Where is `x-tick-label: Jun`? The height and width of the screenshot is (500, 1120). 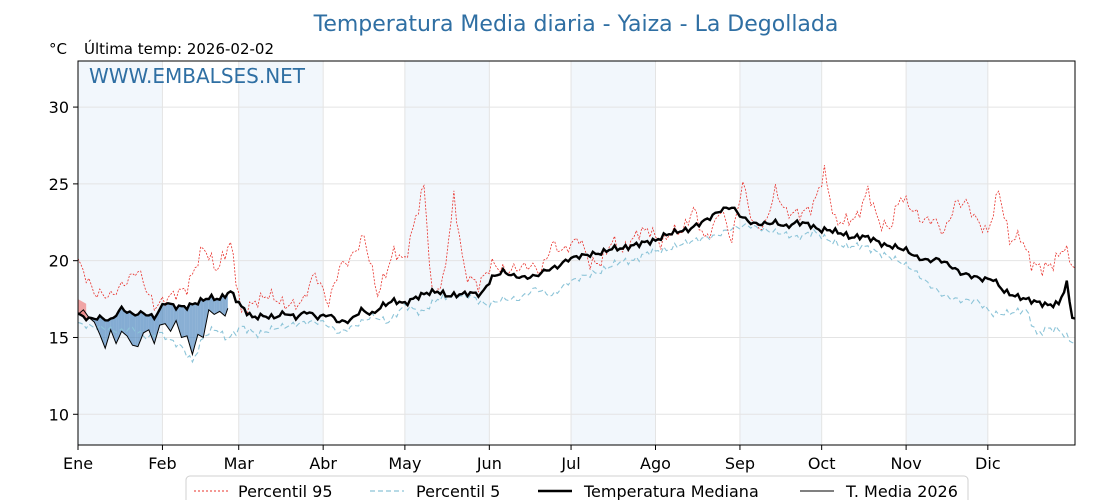 x-tick-label: Jun is located at coordinates (489, 463).